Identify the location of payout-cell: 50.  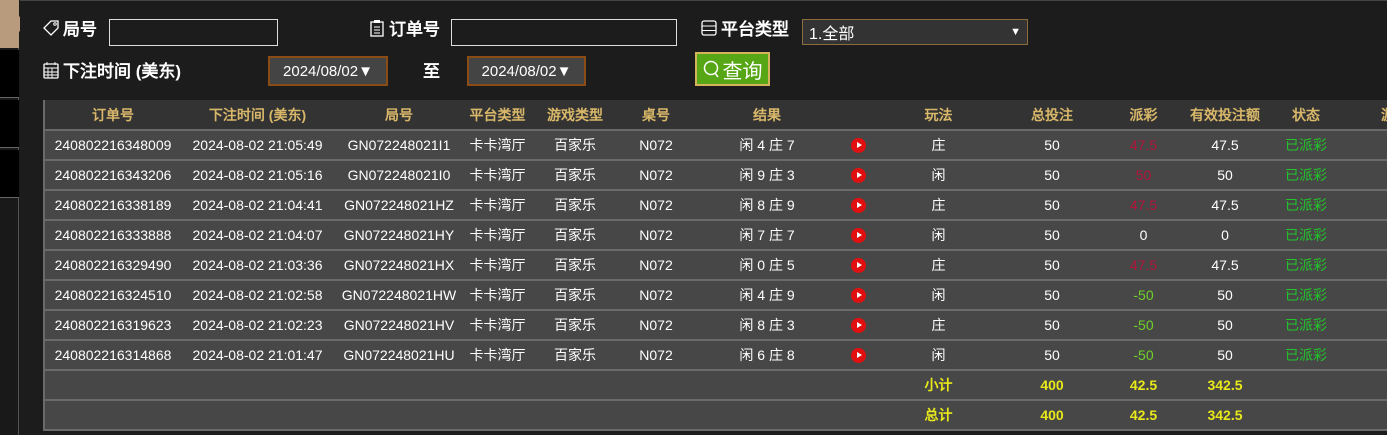
(1143, 175).